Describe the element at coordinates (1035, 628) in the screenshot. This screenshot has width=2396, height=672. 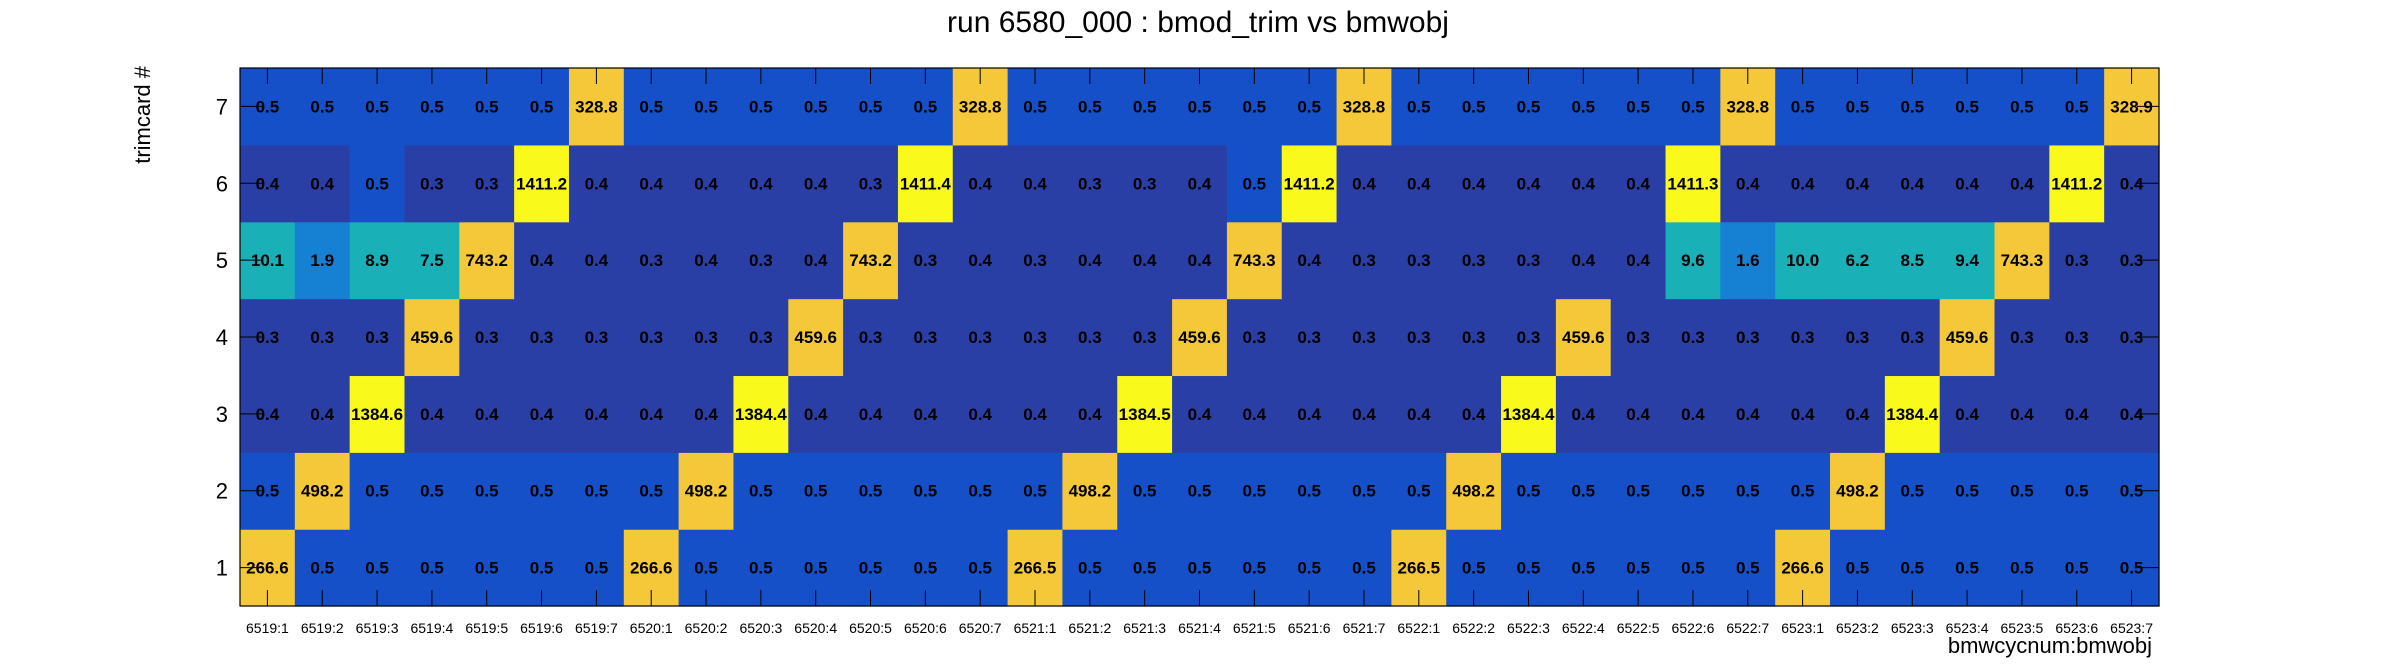
I see `x-tick-label: 6521:1` at that location.